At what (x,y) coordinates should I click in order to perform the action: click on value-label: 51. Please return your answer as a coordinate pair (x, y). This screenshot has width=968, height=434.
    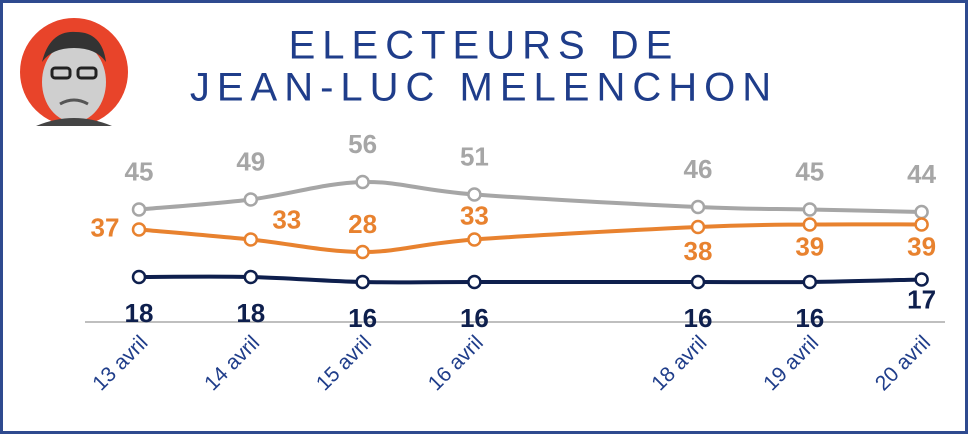
    Looking at the image, I should click on (474, 156).